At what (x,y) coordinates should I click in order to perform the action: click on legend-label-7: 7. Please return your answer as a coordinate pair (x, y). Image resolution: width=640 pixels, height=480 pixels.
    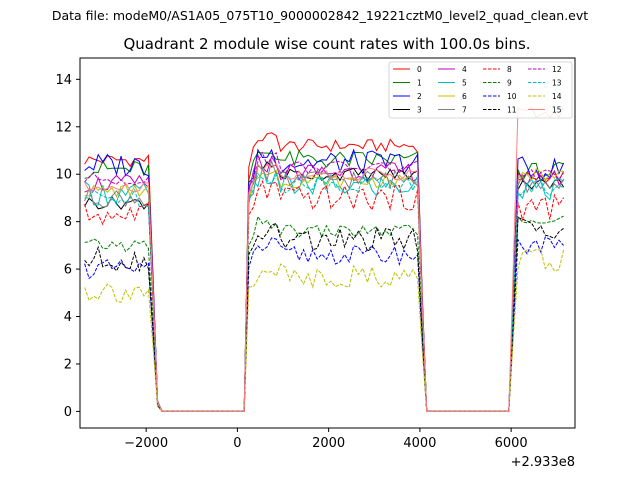
    Looking at the image, I should click on (464, 110).